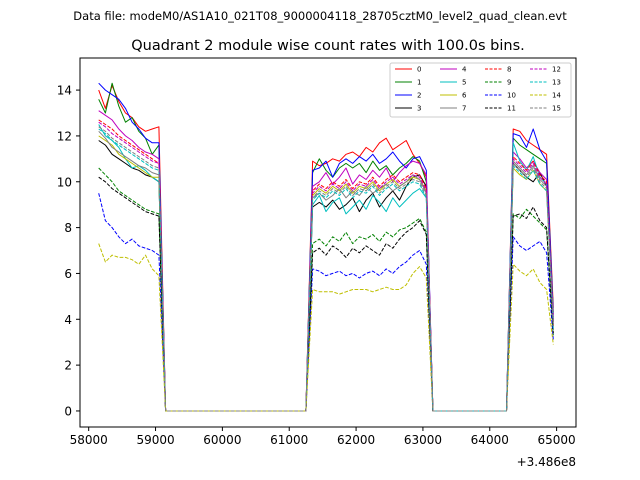 This screenshot has height=480, width=640. Describe the element at coordinates (556, 109) in the screenshot. I see `legend-label: 15` at that location.